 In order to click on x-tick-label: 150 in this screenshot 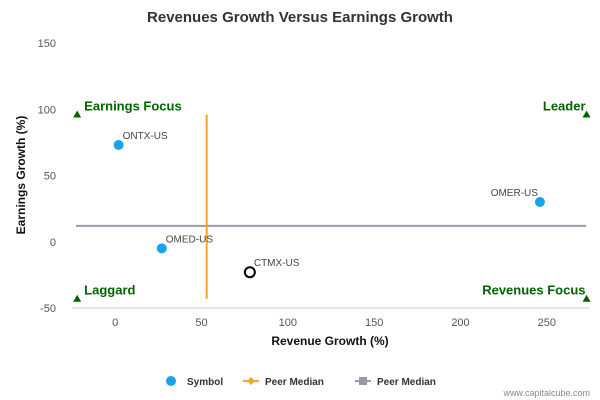, I will do `click(374, 323)`.